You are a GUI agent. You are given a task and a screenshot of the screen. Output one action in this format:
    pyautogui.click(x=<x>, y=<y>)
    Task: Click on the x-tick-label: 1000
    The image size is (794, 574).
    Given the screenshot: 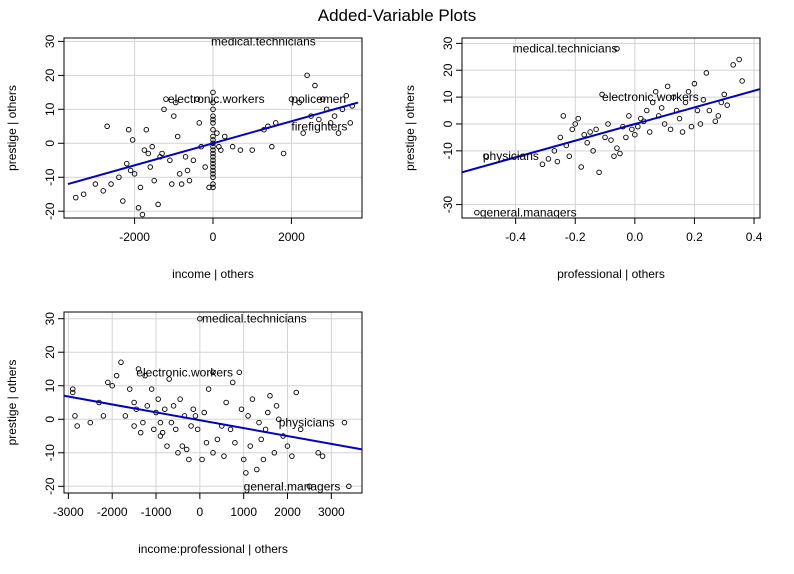 What is the action you would take?
    pyautogui.click(x=243, y=512)
    